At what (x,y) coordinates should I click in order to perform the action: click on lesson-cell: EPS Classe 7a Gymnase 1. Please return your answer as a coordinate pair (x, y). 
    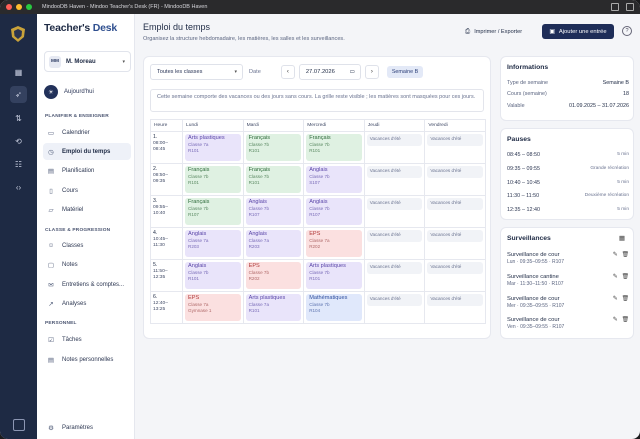
    Looking at the image, I should click on (213, 307).